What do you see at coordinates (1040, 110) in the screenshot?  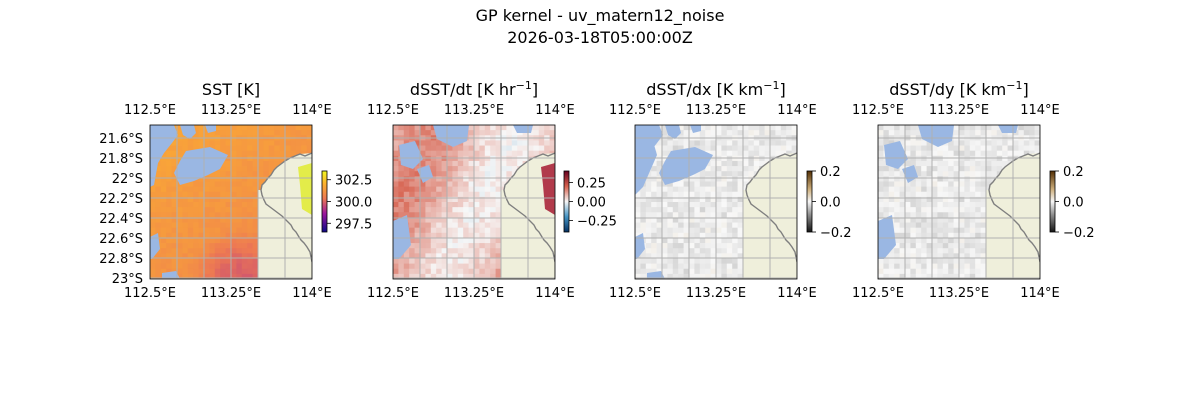 I see `x-tick-label-top: 114°E` at bounding box center [1040, 110].